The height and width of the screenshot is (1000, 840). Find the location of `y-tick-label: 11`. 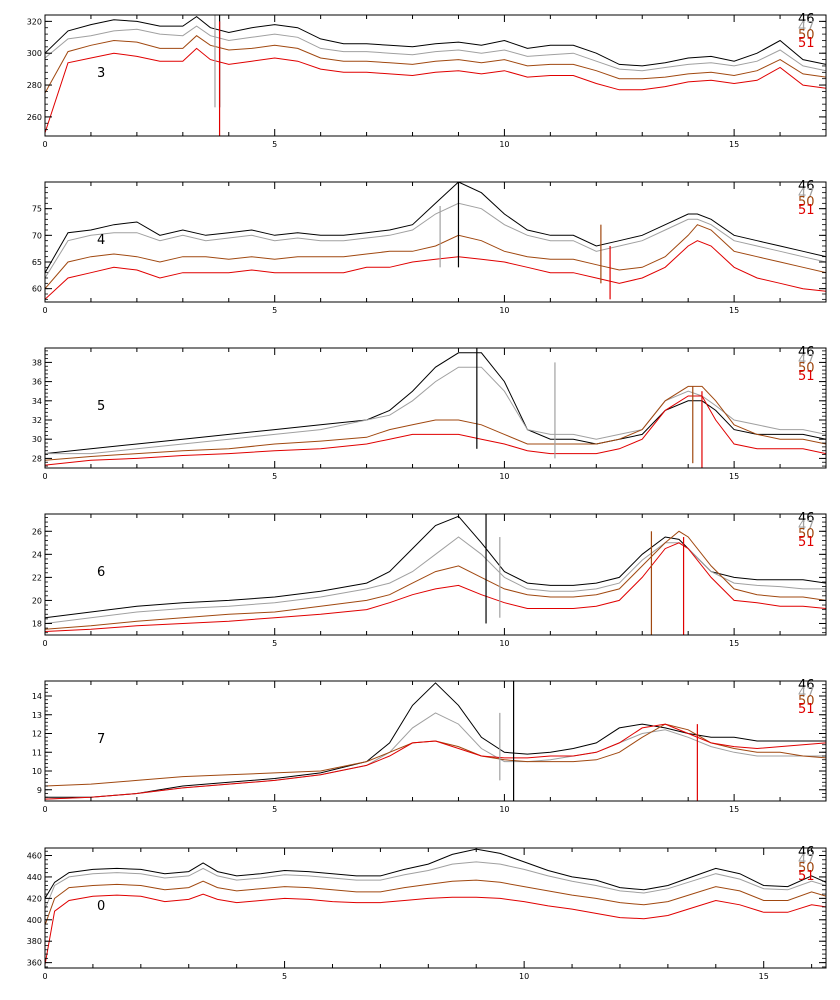

y-tick-label: 11 is located at coordinates (37, 752).